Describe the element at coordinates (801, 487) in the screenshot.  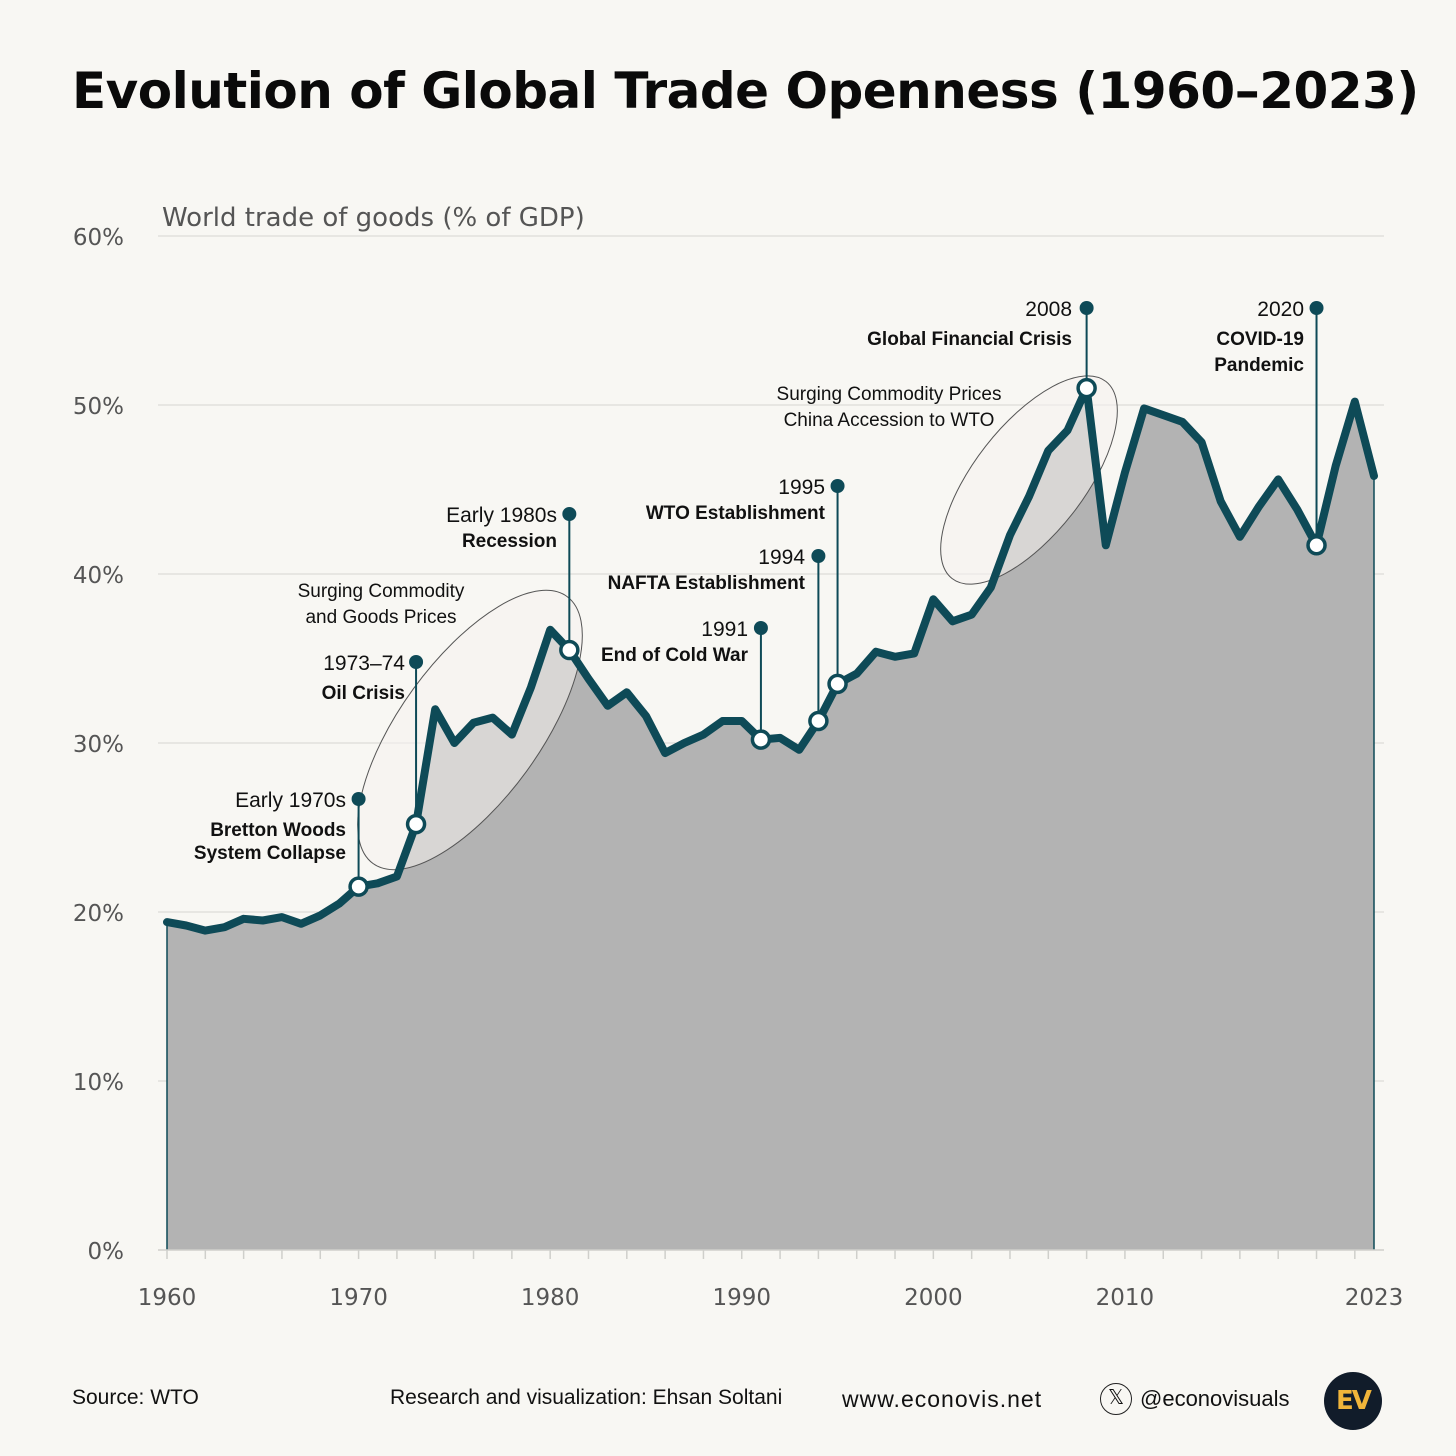
I see `annotation-label: 1995` at that location.